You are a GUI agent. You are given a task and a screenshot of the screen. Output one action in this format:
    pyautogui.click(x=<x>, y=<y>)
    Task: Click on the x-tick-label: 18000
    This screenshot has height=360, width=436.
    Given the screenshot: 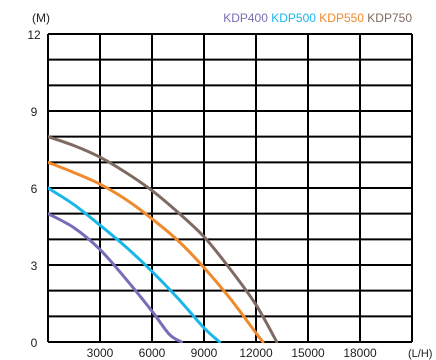 What is the action you would take?
    pyautogui.click(x=360, y=353)
    